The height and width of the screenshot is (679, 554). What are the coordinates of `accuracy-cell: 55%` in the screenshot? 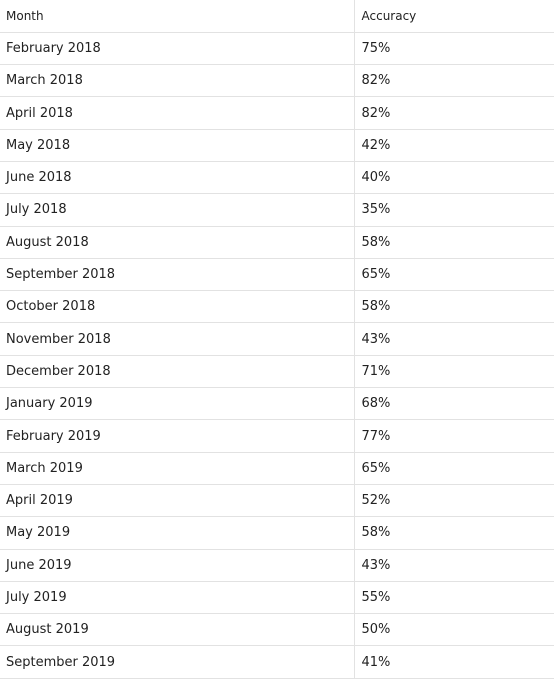 It's located at (454, 598).